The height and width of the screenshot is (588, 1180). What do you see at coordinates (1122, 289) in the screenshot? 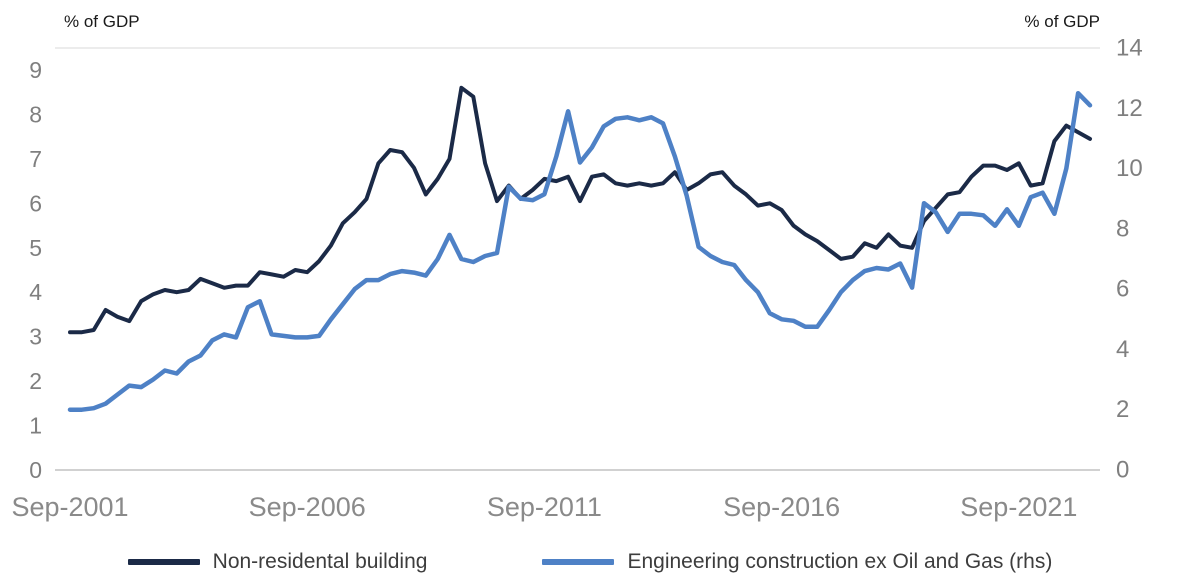
I see `right-axis-tick-label: 6` at bounding box center [1122, 289].